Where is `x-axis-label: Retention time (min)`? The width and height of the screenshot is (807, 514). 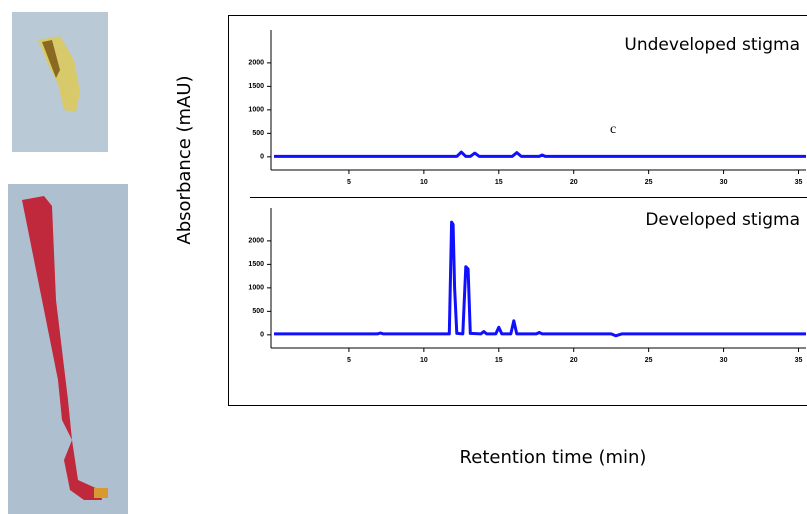 x-axis-label: Retention time (min) is located at coordinates (553, 457).